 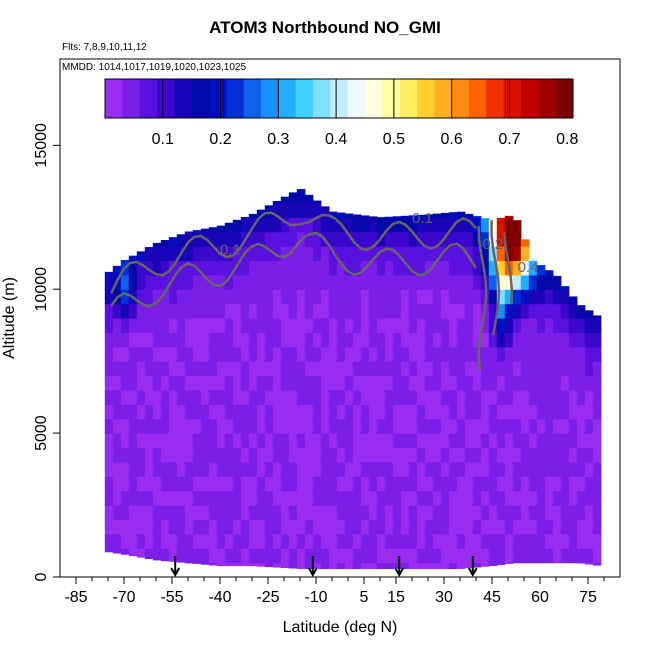 What do you see at coordinates (364, 597) in the screenshot?
I see `x-tick-label: 5` at bounding box center [364, 597].